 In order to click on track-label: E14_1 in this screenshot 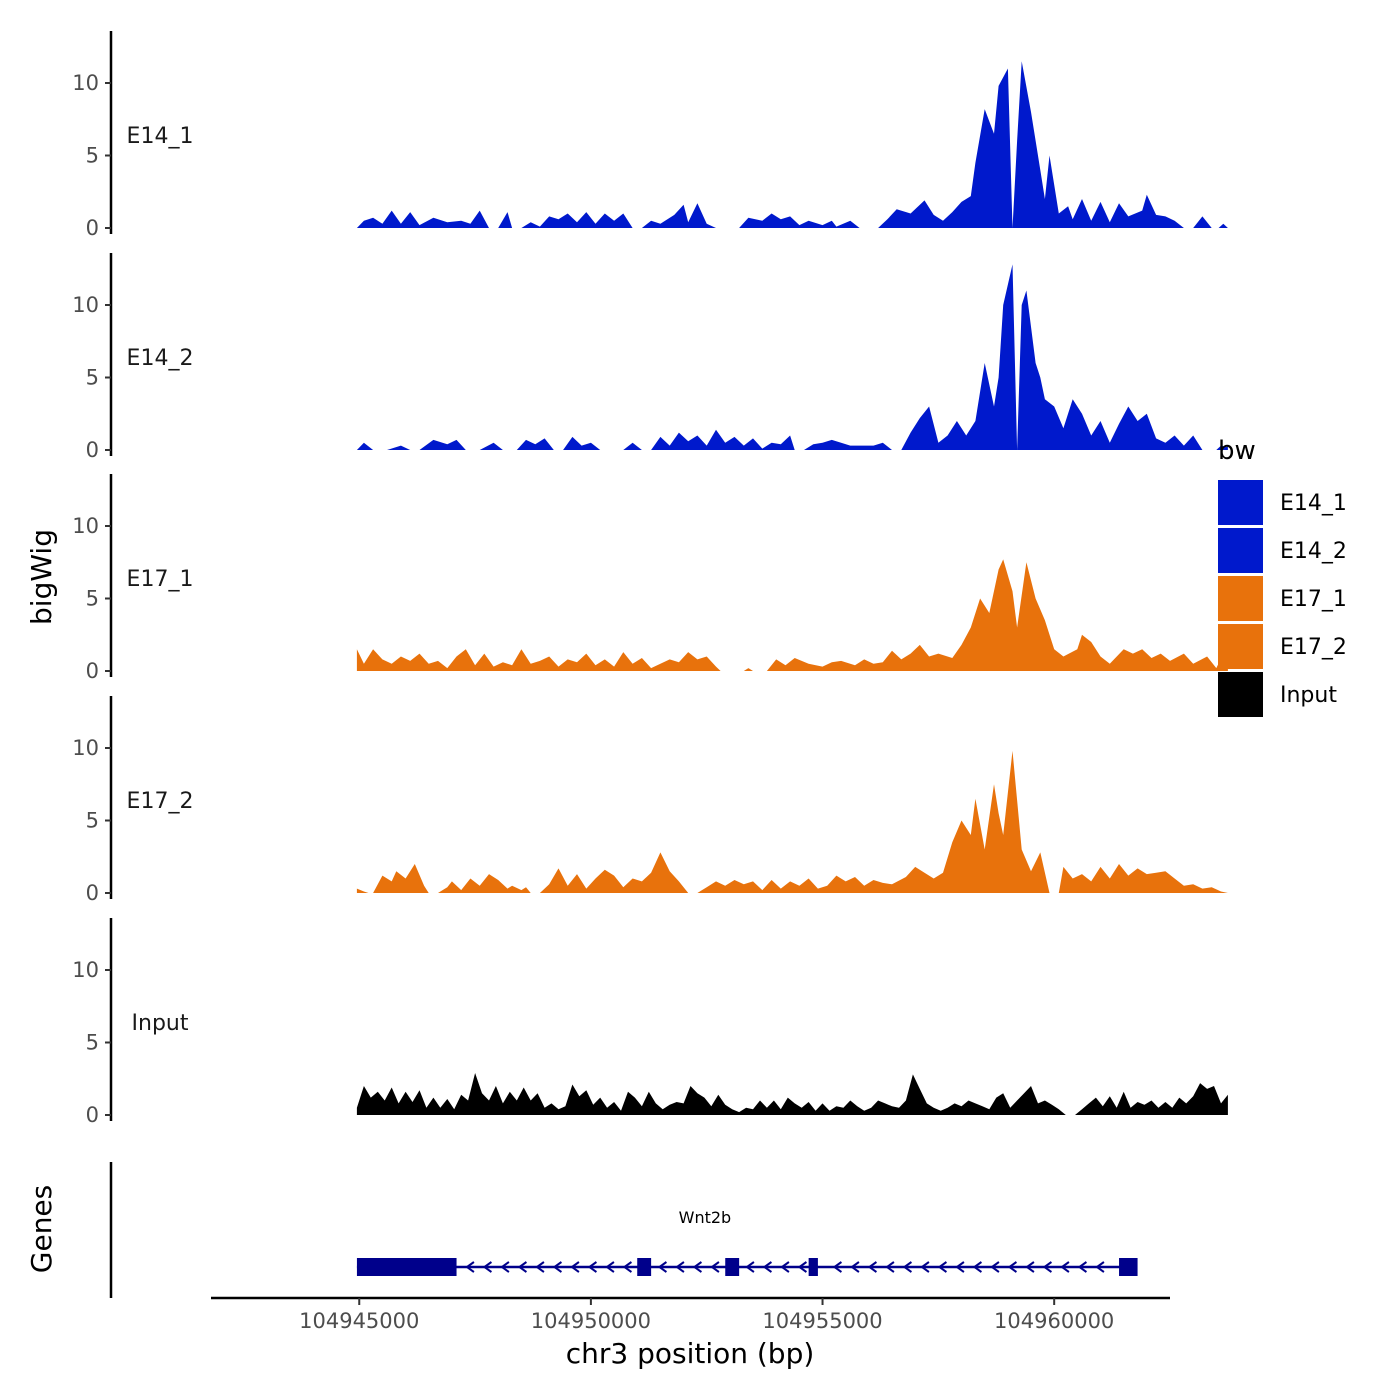, I will do `click(160, 136)`.